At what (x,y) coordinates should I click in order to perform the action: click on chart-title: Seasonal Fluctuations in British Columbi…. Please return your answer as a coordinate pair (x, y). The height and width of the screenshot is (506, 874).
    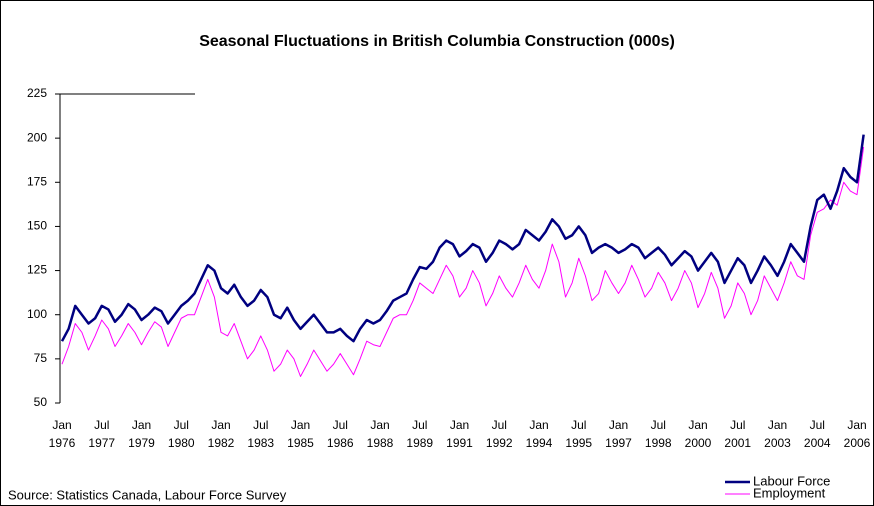
    Looking at the image, I should click on (437, 41).